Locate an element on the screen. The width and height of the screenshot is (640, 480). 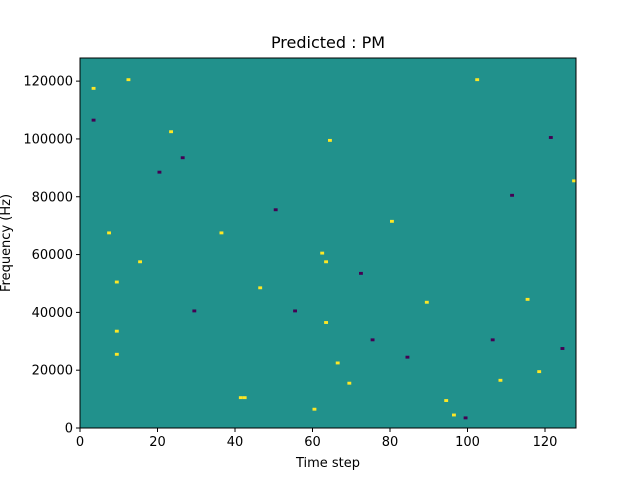
y-tick-label: 60000 is located at coordinates (52, 255).